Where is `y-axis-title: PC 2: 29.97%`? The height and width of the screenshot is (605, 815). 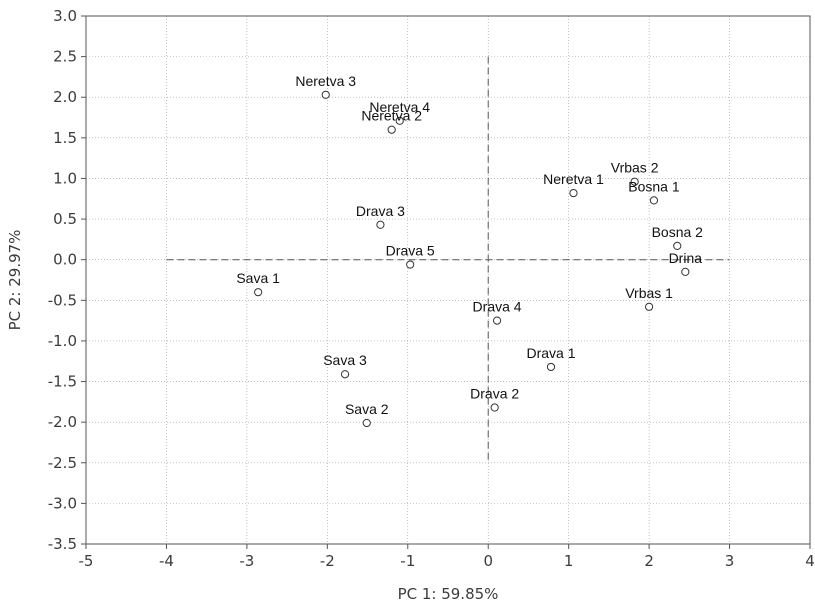
y-axis-title: PC 2: 29.97% is located at coordinates (15, 280).